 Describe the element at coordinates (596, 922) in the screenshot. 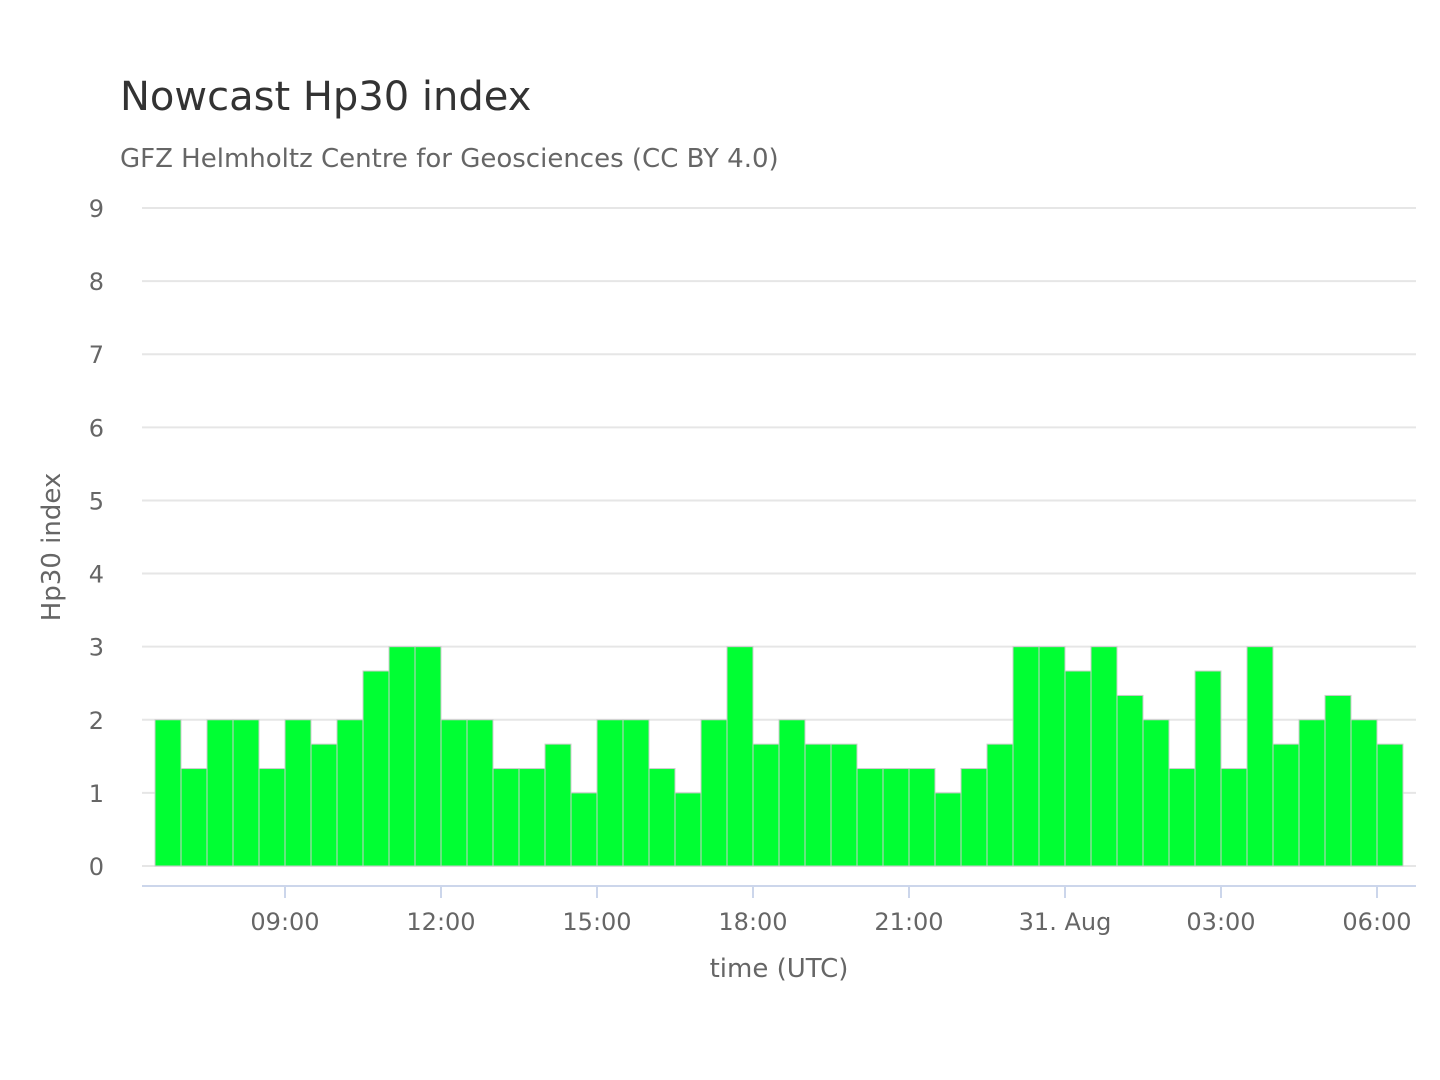

I see `x-tick-label: 15:00` at that location.